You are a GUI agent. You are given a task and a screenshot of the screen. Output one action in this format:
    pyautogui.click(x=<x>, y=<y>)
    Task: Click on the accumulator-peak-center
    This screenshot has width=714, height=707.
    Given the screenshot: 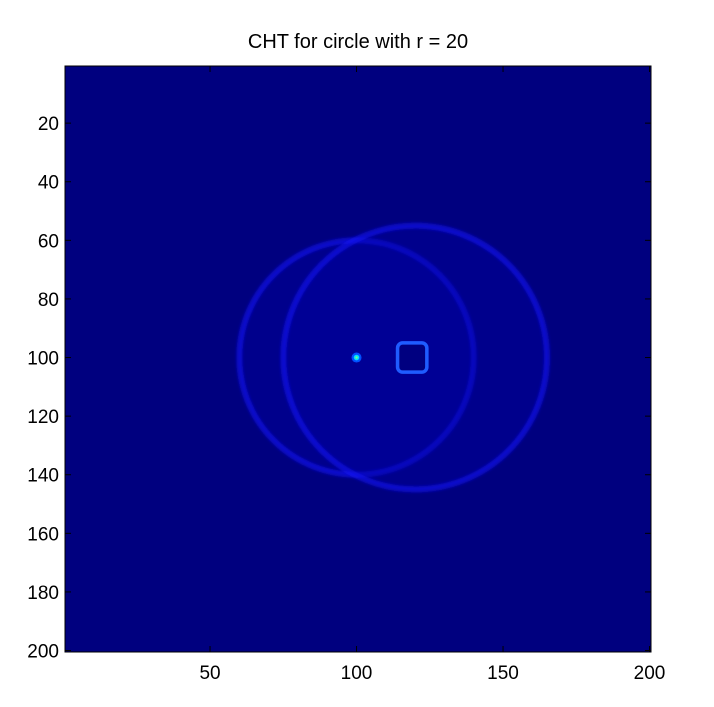 What is the action you would take?
    pyautogui.click(x=356, y=357)
    